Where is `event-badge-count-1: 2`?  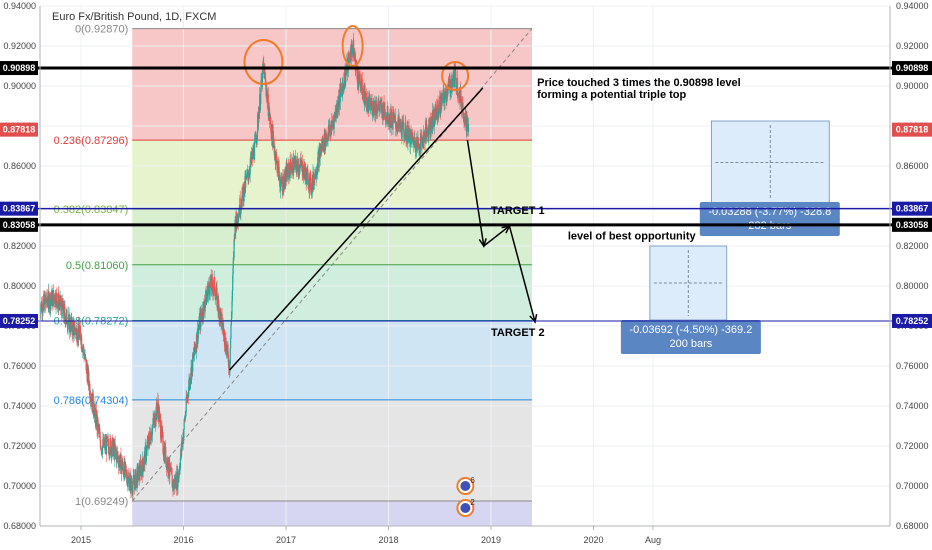
event-badge-count-1: 2 is located at coordinates (472, 502).